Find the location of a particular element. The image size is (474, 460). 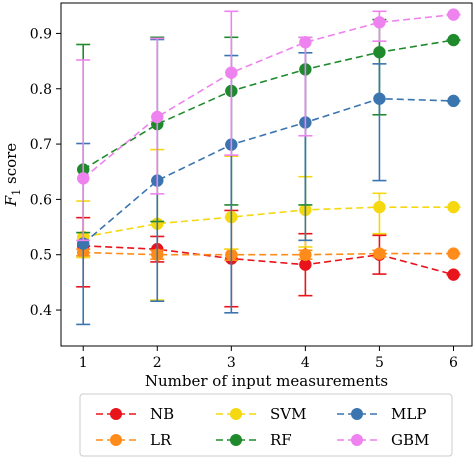

x-tick-label: 4 is located at coordinates (305, 363).